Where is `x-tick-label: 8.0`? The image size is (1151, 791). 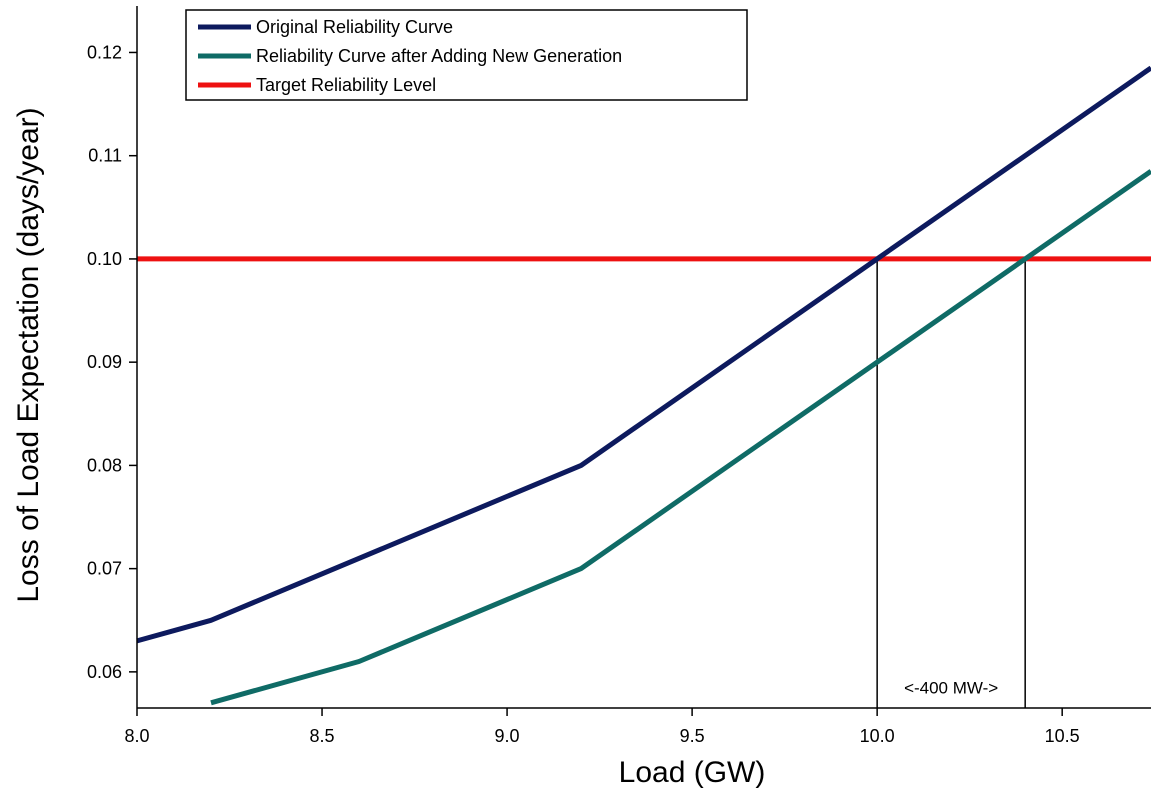 x-tick-label: 8.0 is located at coordinates (136, 736).